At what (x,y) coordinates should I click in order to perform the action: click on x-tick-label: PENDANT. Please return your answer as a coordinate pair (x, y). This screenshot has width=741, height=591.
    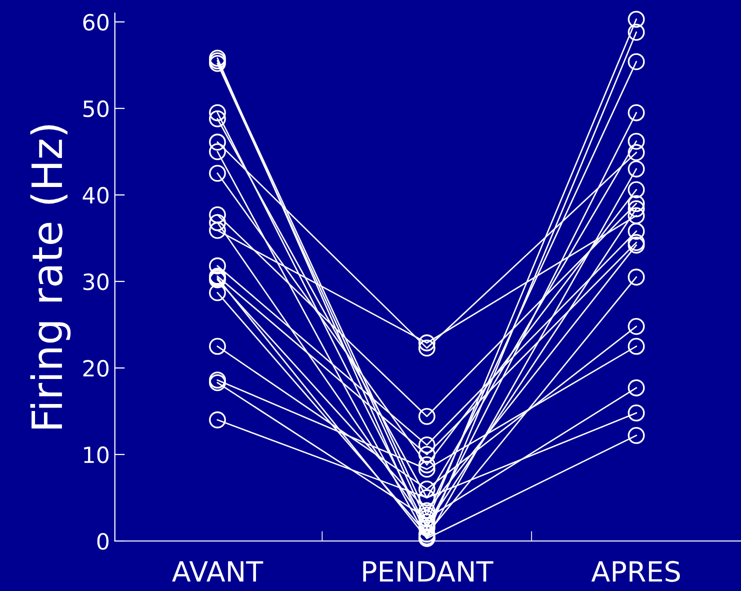
    Looking at the image, I should click on (428, 571).